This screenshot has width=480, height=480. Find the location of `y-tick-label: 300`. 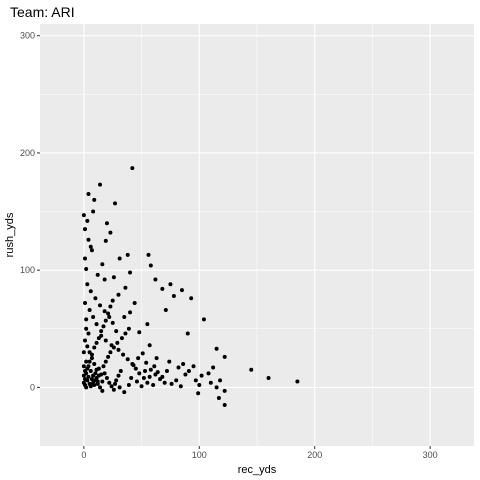

y-tick-label: 300 is located at coordinates (27, 36).